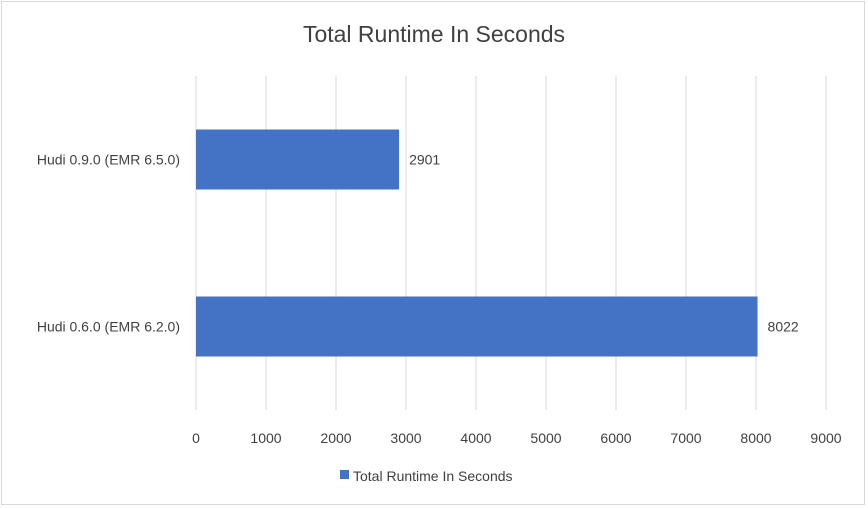  What do you see at coordinates (434, 34) in the screenshot?
I see `chart-title: Total Runtime In Seconds` at bounding box center [434, 34].